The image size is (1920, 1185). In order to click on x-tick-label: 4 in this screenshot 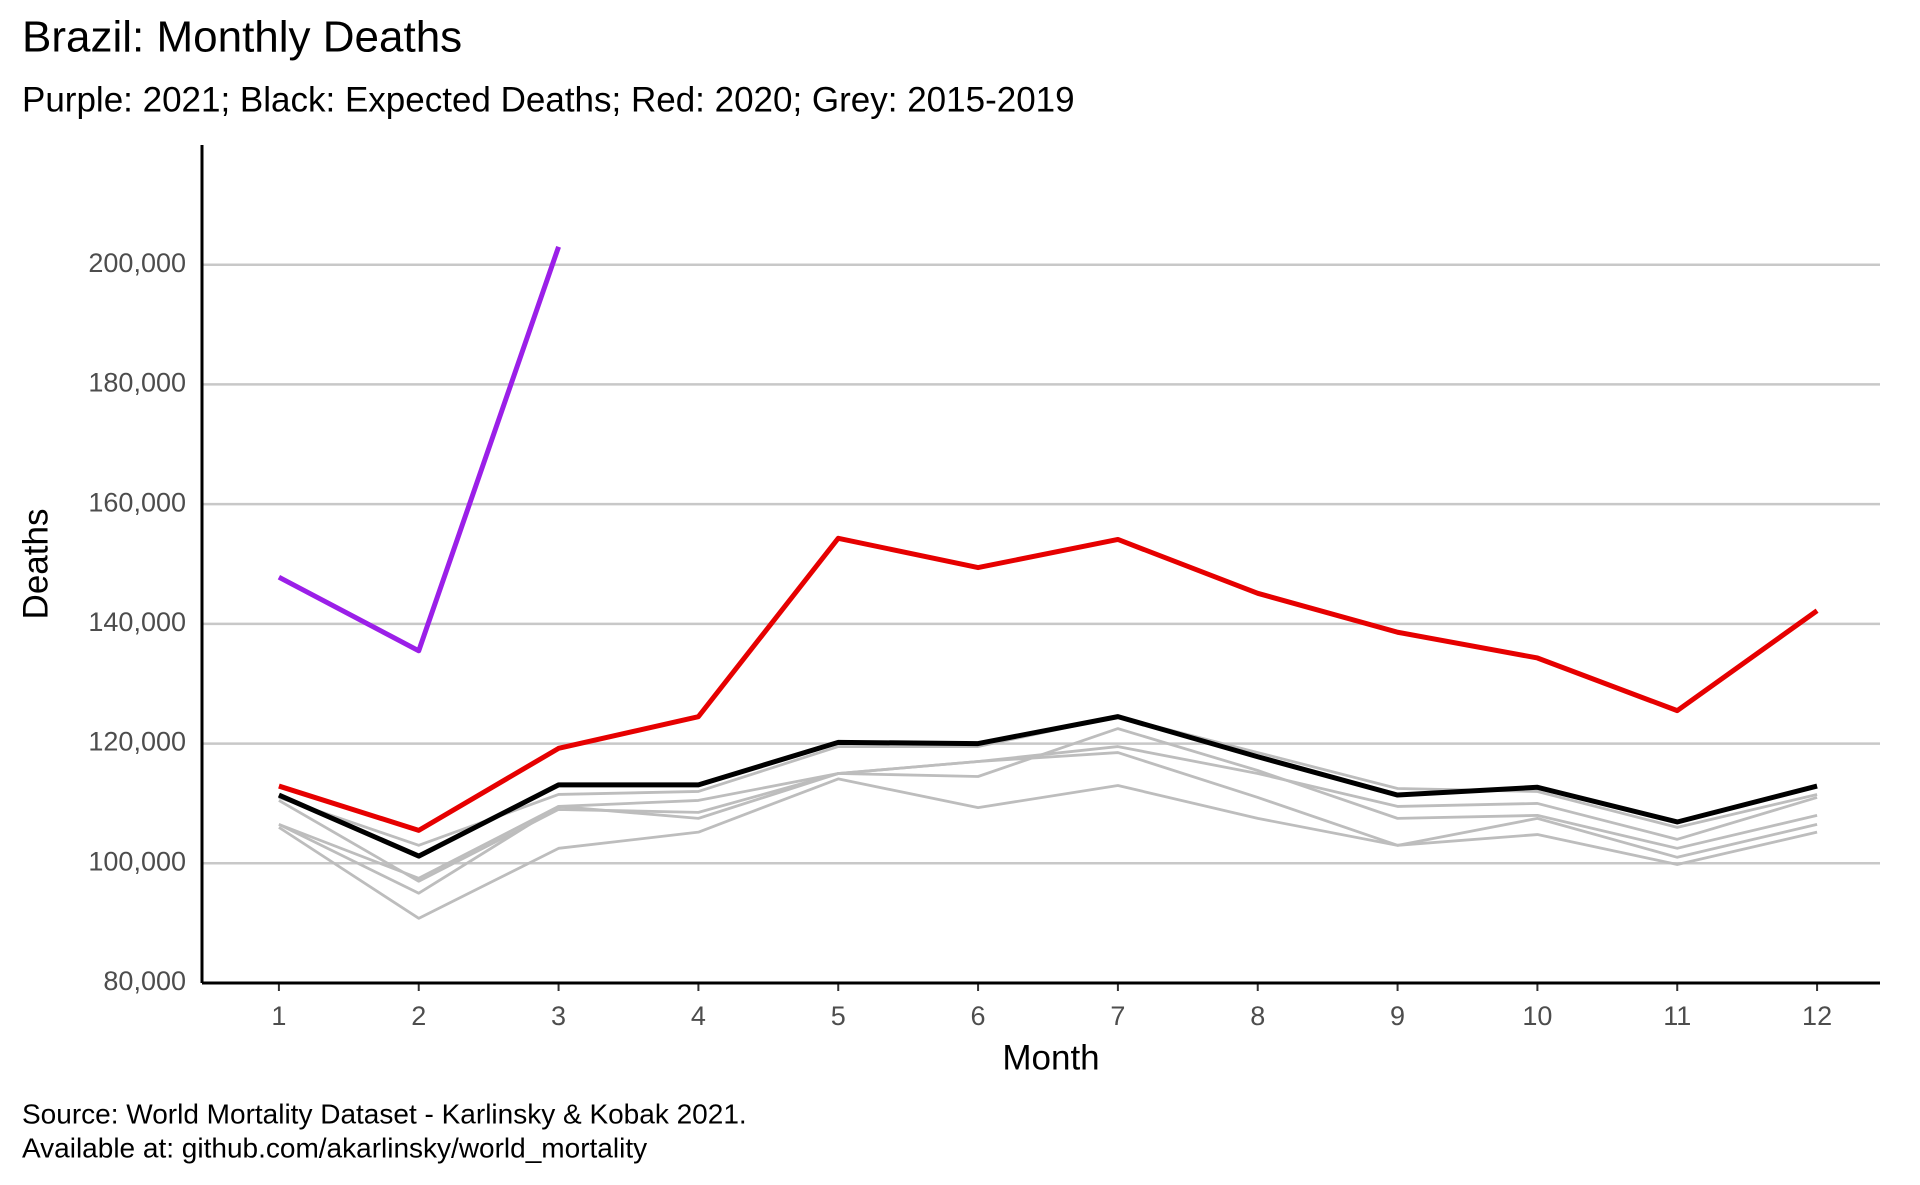, I will do `click(698, 1016)`.